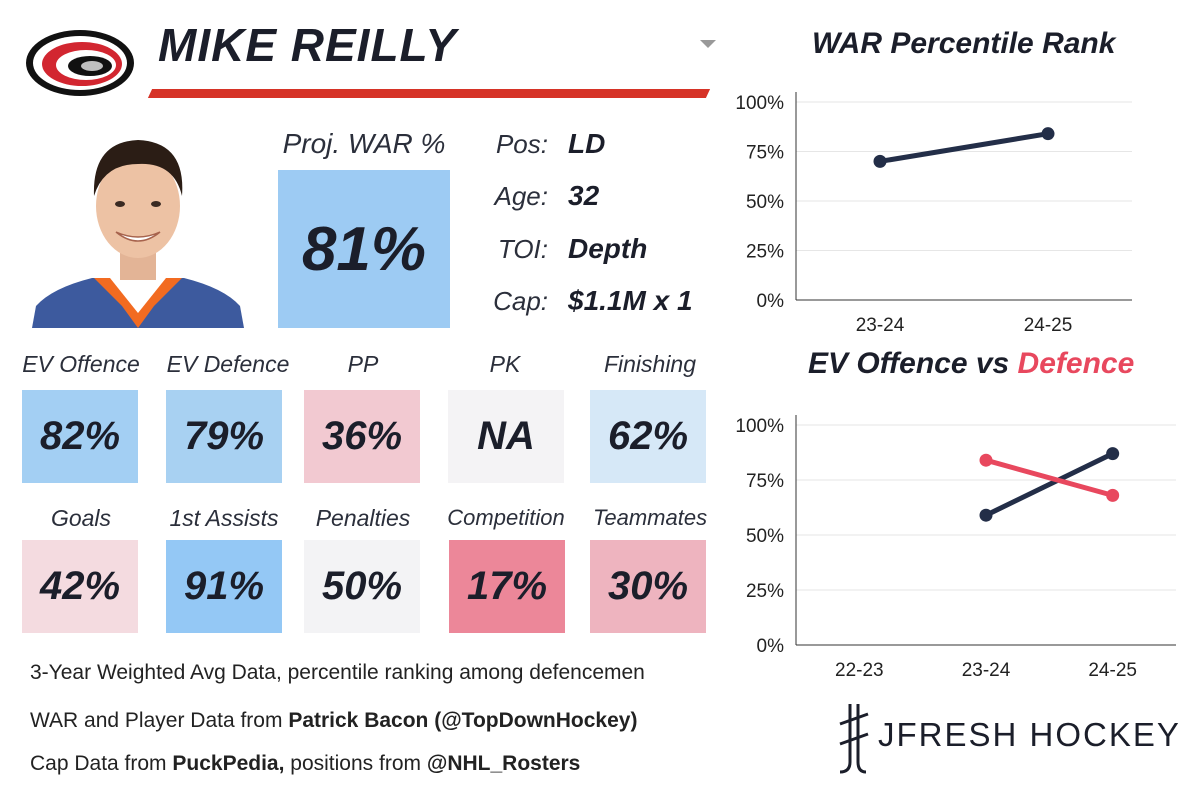 This screenshot has width=1200, height=809. I want to click on stat-label-penalties: Penalties, so click(363, 518).